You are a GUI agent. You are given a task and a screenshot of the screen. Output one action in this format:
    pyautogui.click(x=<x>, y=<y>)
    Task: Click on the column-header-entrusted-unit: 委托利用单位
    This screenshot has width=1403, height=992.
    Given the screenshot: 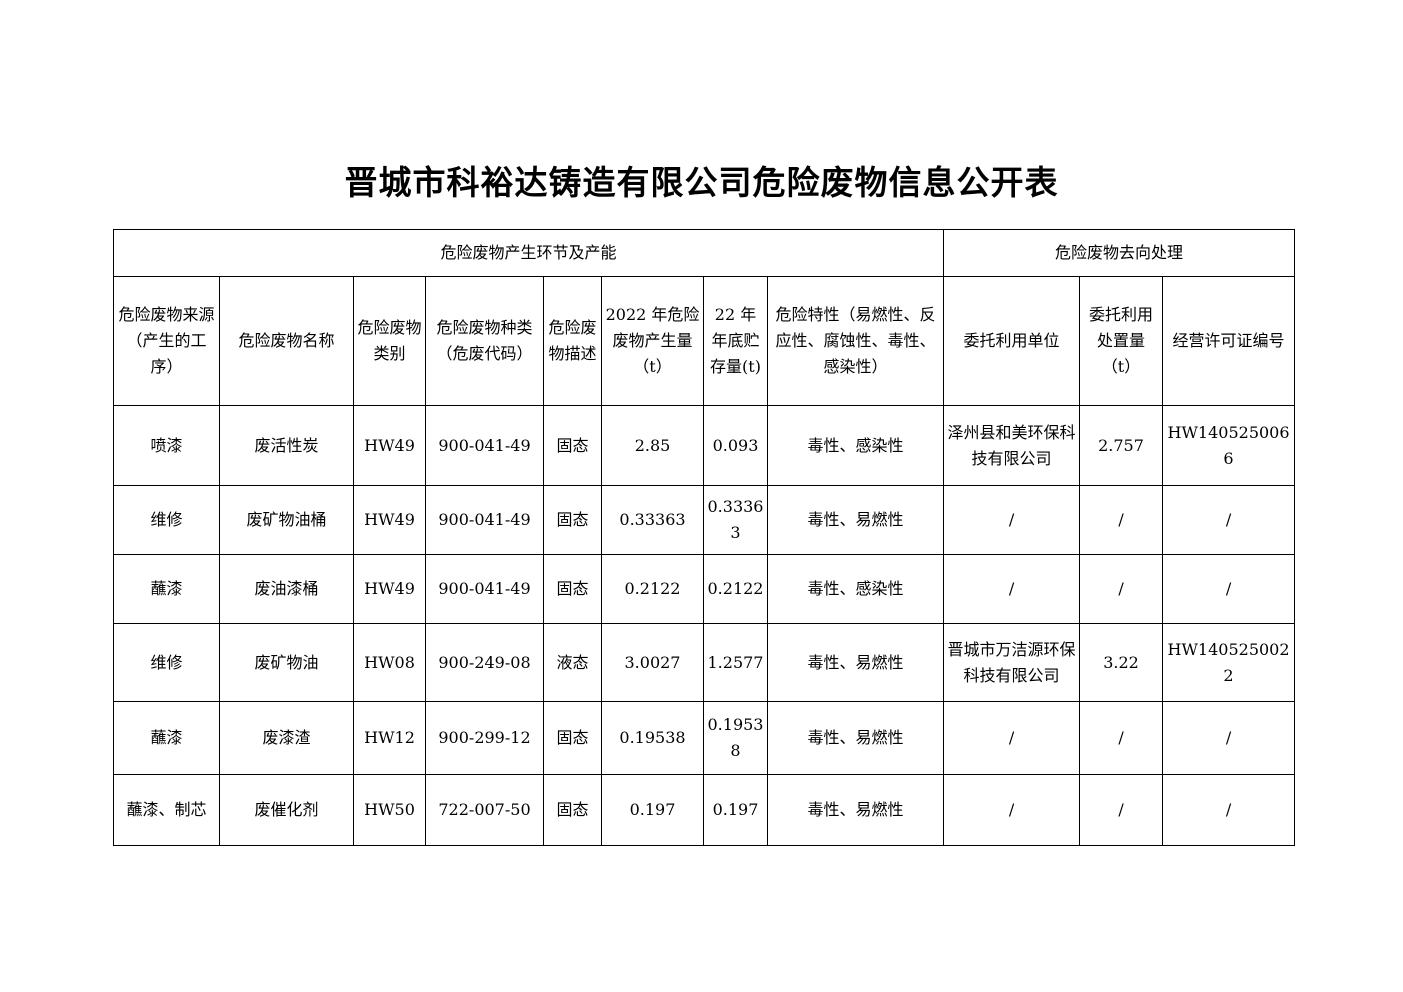 What is the action you would take?
    pyautogui.click(x=1012, y=341)
    